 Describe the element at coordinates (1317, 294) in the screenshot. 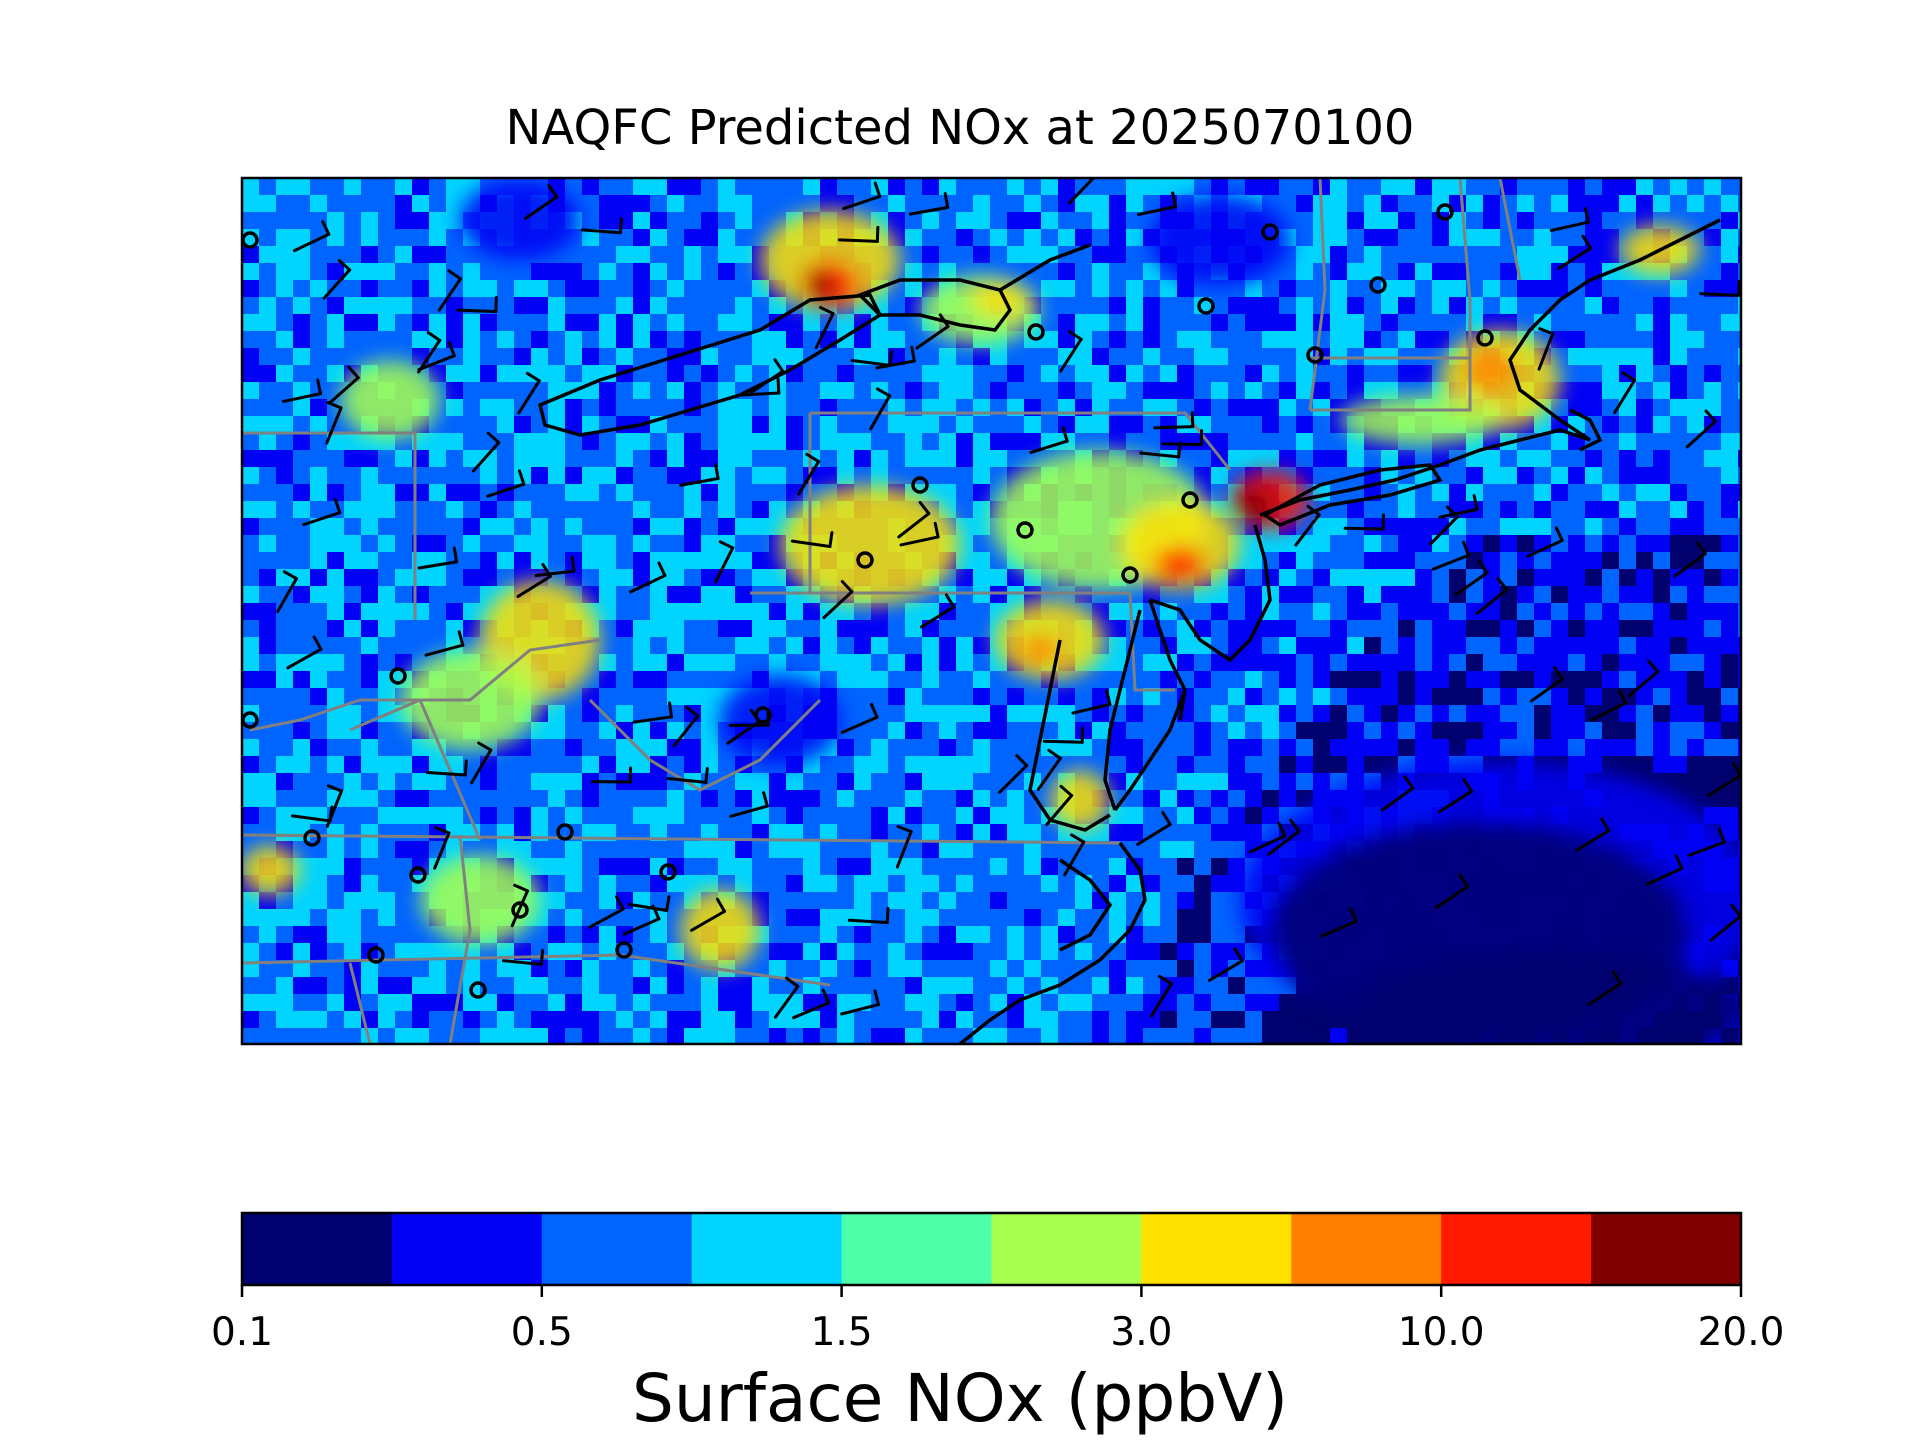

I see `border-ny-vt` at that location.